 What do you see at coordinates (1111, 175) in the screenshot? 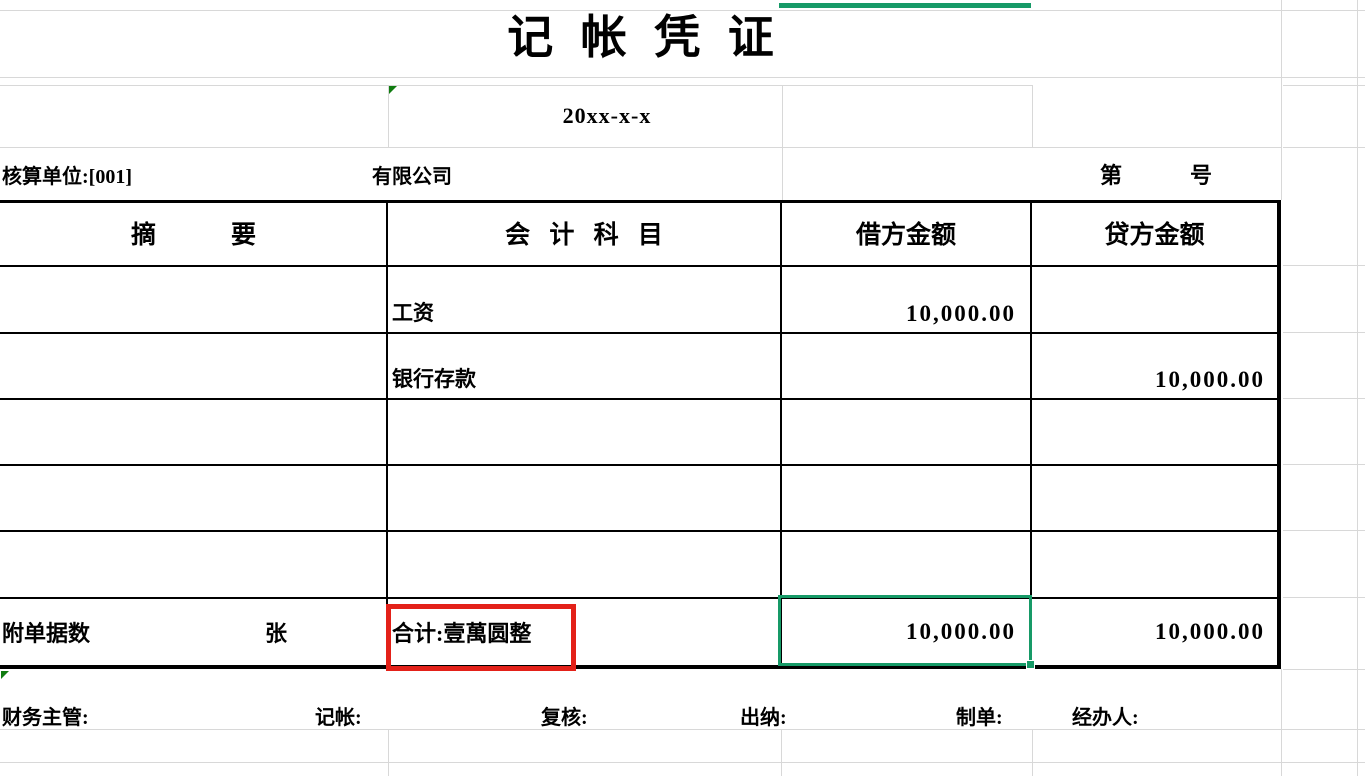
I see `voucher-number-prefix: 第` at bounding box center [1111, 175].